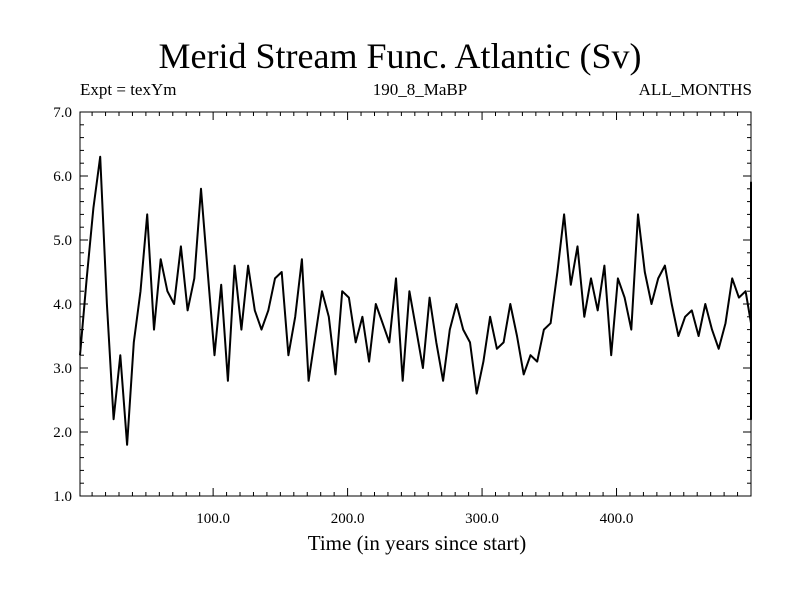  Describe the element at coordinates (617, 519) in the screenshot. I see `x-tick-label: 400.0` at that location.